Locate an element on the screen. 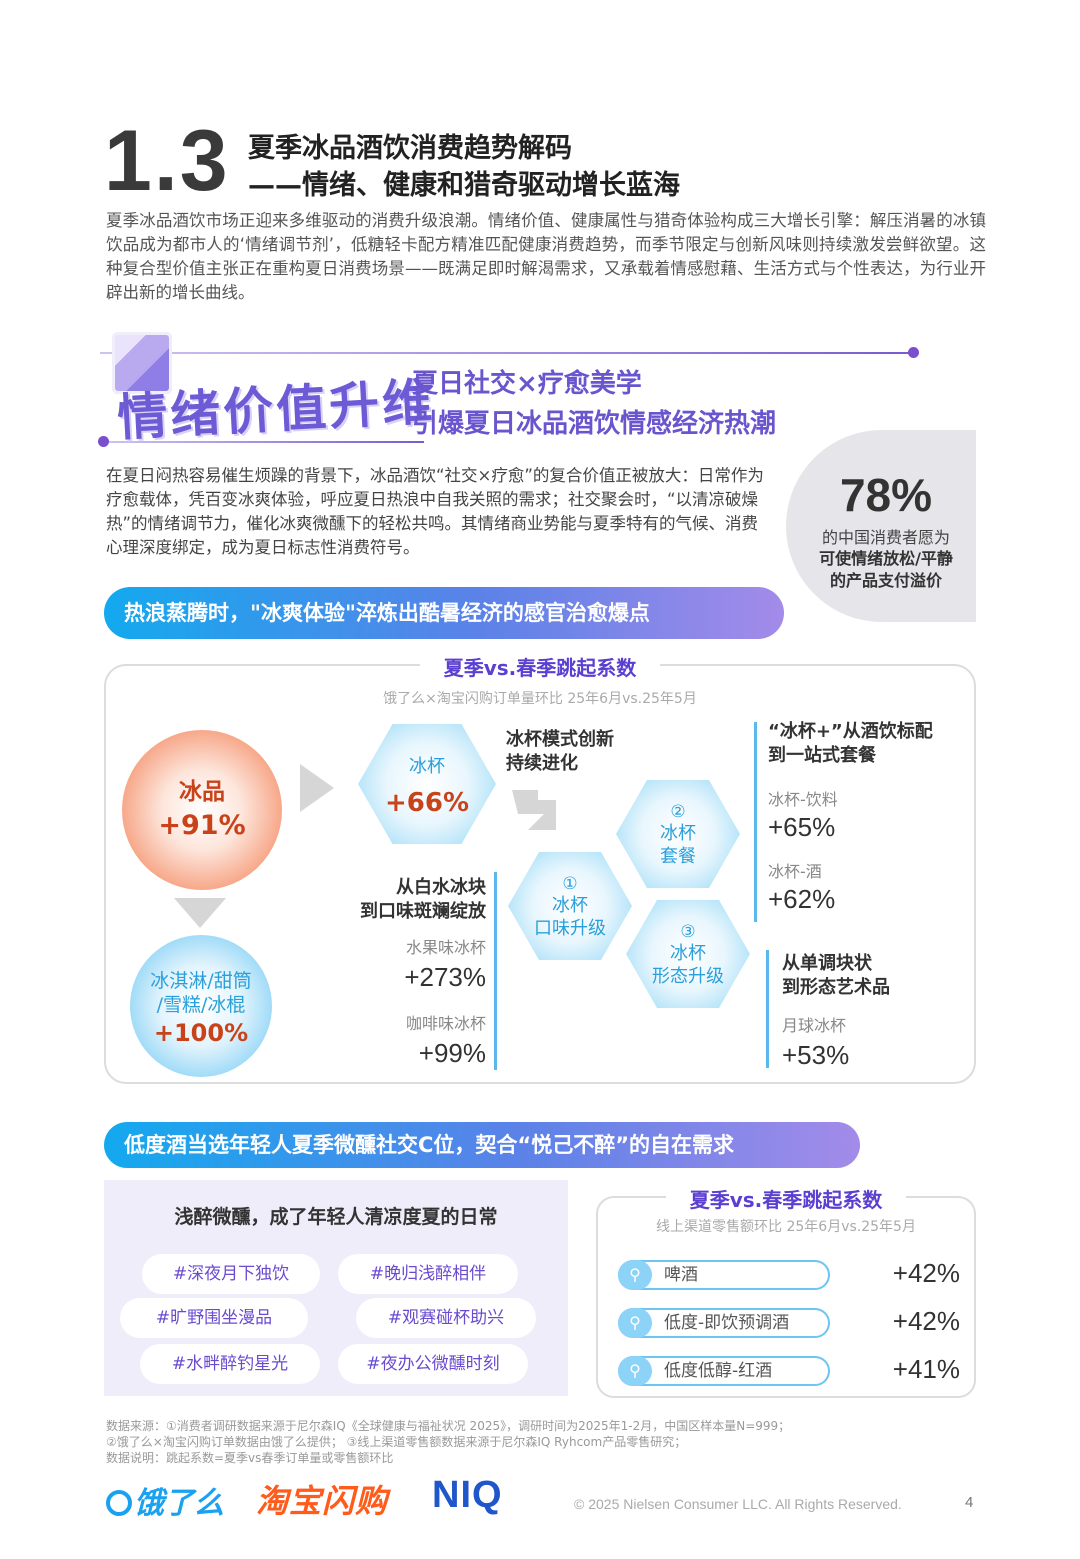  combo-item-value: +62% is located at coordinates (802, 899).